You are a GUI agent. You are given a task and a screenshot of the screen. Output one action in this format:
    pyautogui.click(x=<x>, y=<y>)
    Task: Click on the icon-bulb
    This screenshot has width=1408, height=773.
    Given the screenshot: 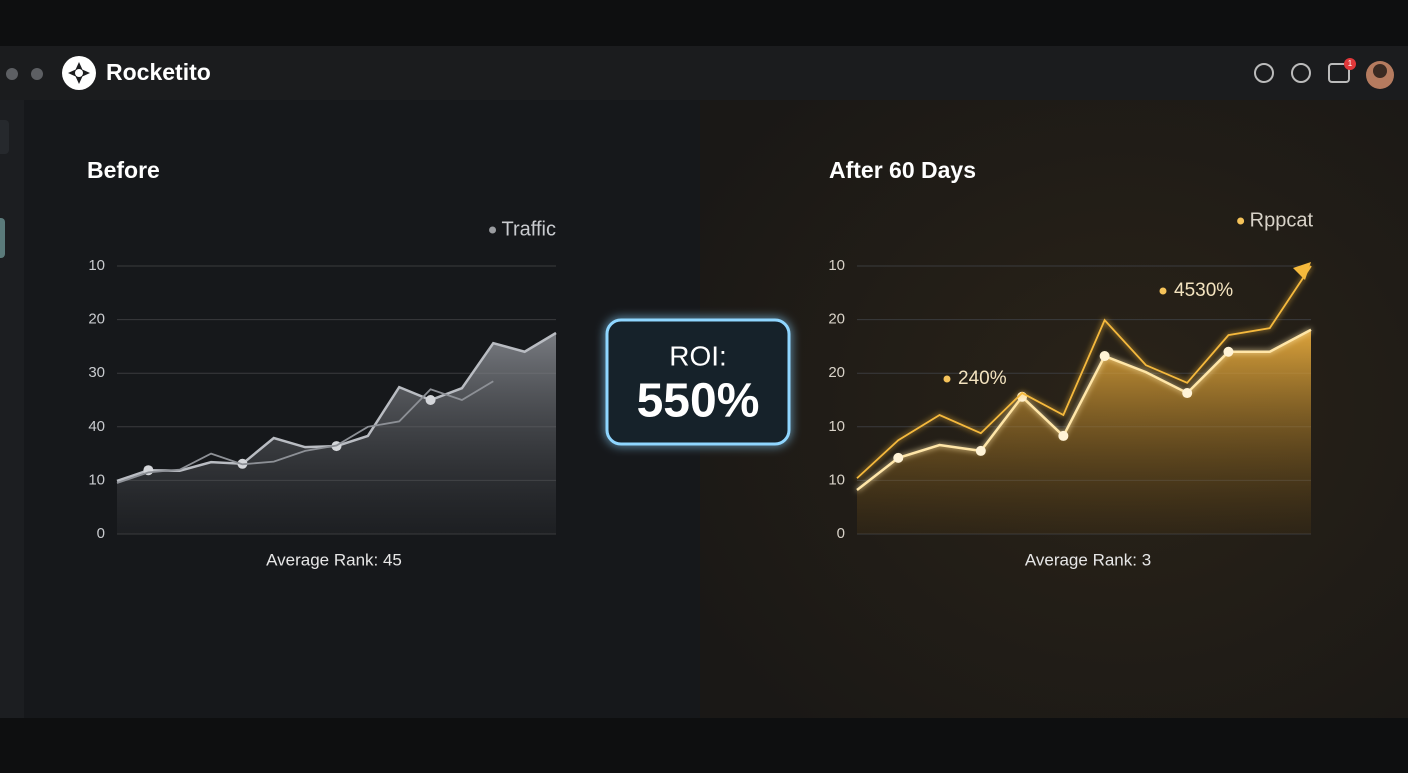 What is the action you would take?
    pyautogui.click(x=1264, y=73)
    